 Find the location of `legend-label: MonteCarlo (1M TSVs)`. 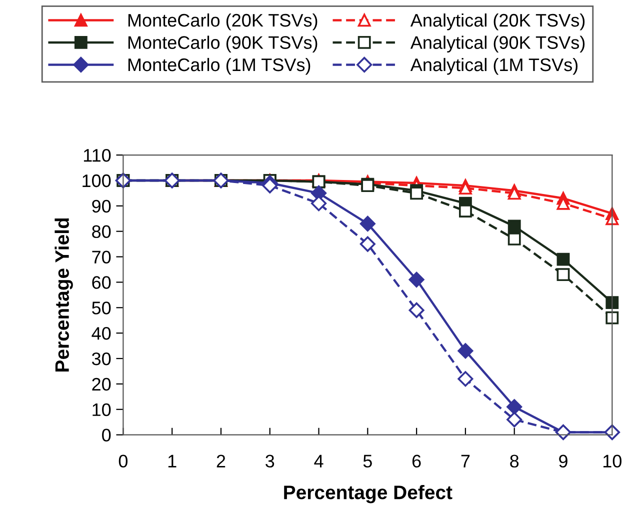

legend-label: MonteCarlo (1M TSVs) is located at coordinates (219, 66).